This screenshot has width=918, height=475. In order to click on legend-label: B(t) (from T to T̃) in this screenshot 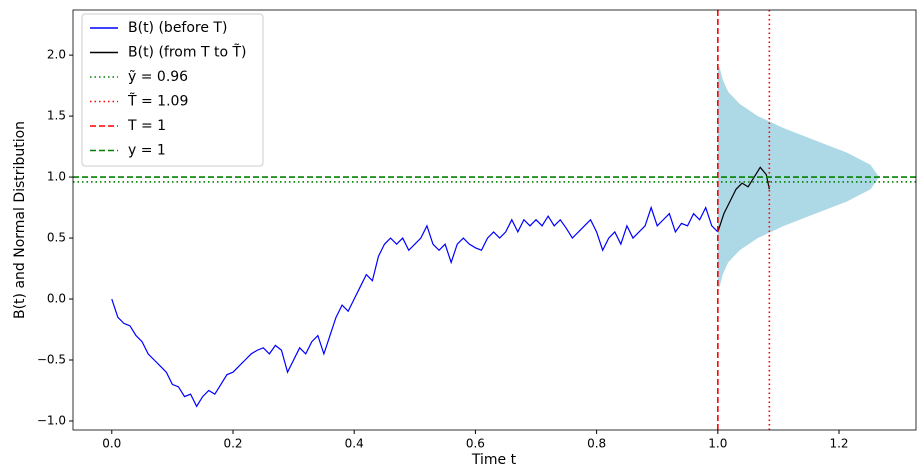, I will do `click(187, 52)`.